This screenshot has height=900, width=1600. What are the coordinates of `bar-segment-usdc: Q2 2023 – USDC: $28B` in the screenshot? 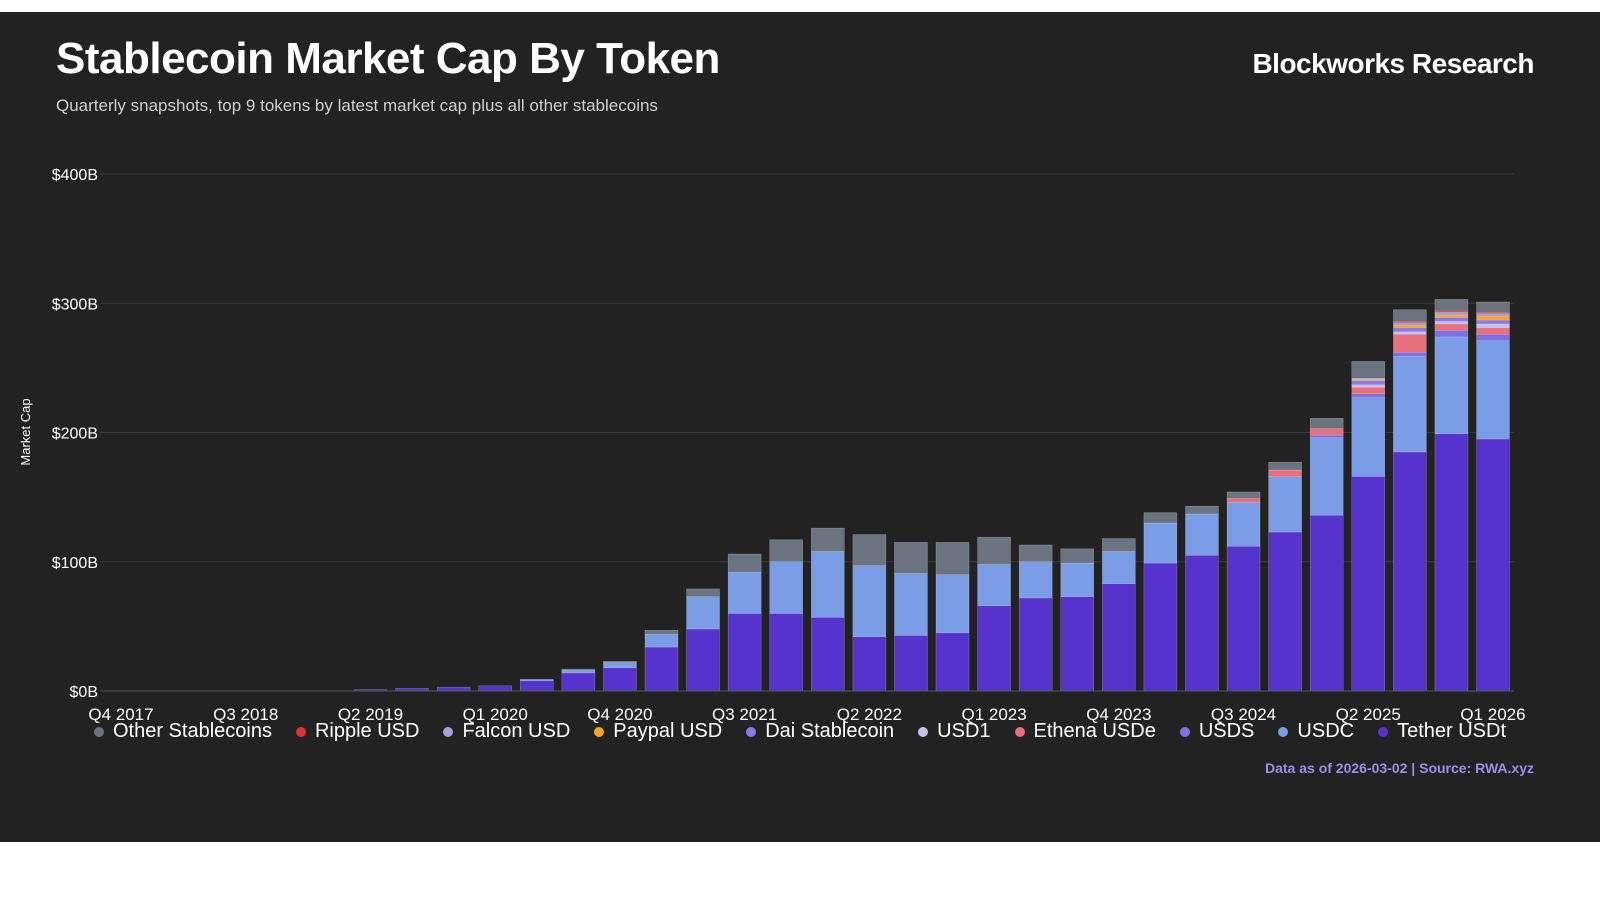 It's located at (1035, 580).